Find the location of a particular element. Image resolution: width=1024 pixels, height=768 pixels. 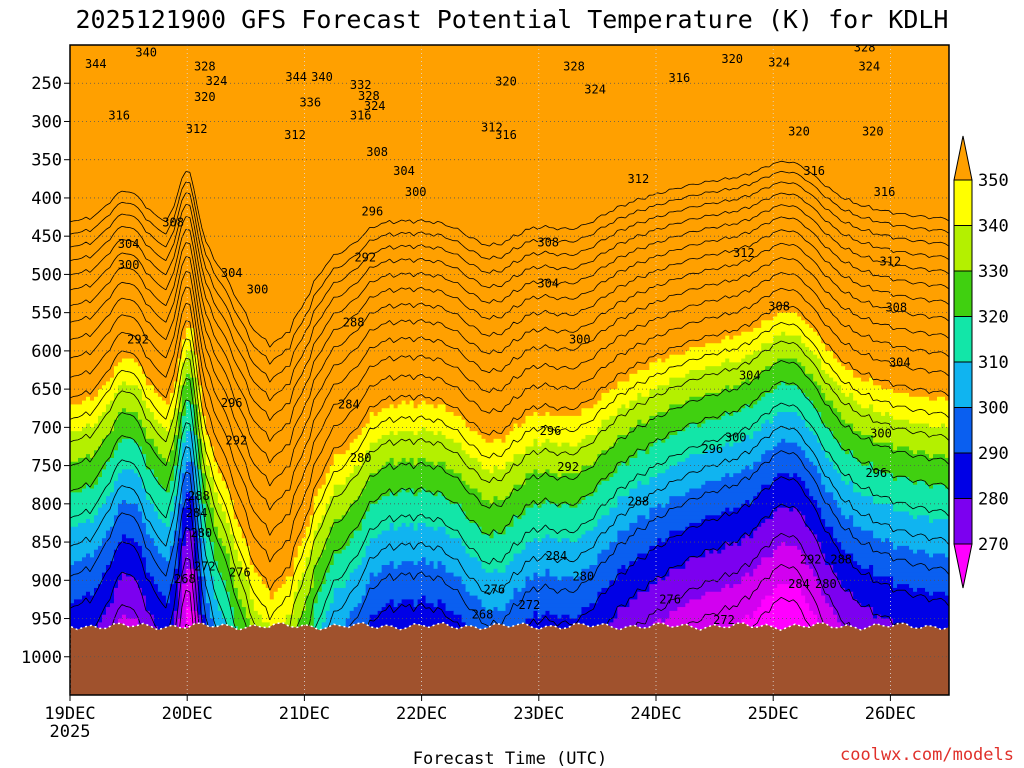

colorbar-segment is located at coordinates (963, 293).